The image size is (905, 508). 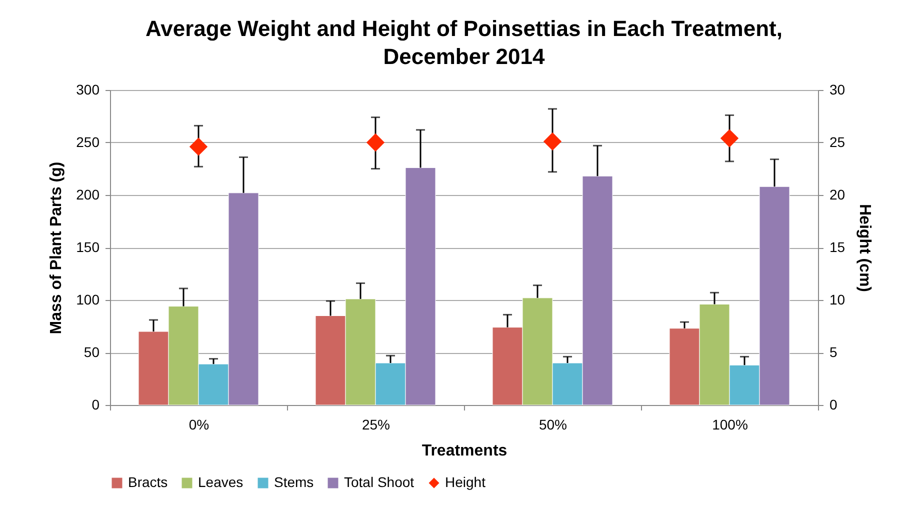 What do you see at coordinates (730, 424) in the screenshot?
I see `x-tick-label: 100%` at bounding box center [730, 424].